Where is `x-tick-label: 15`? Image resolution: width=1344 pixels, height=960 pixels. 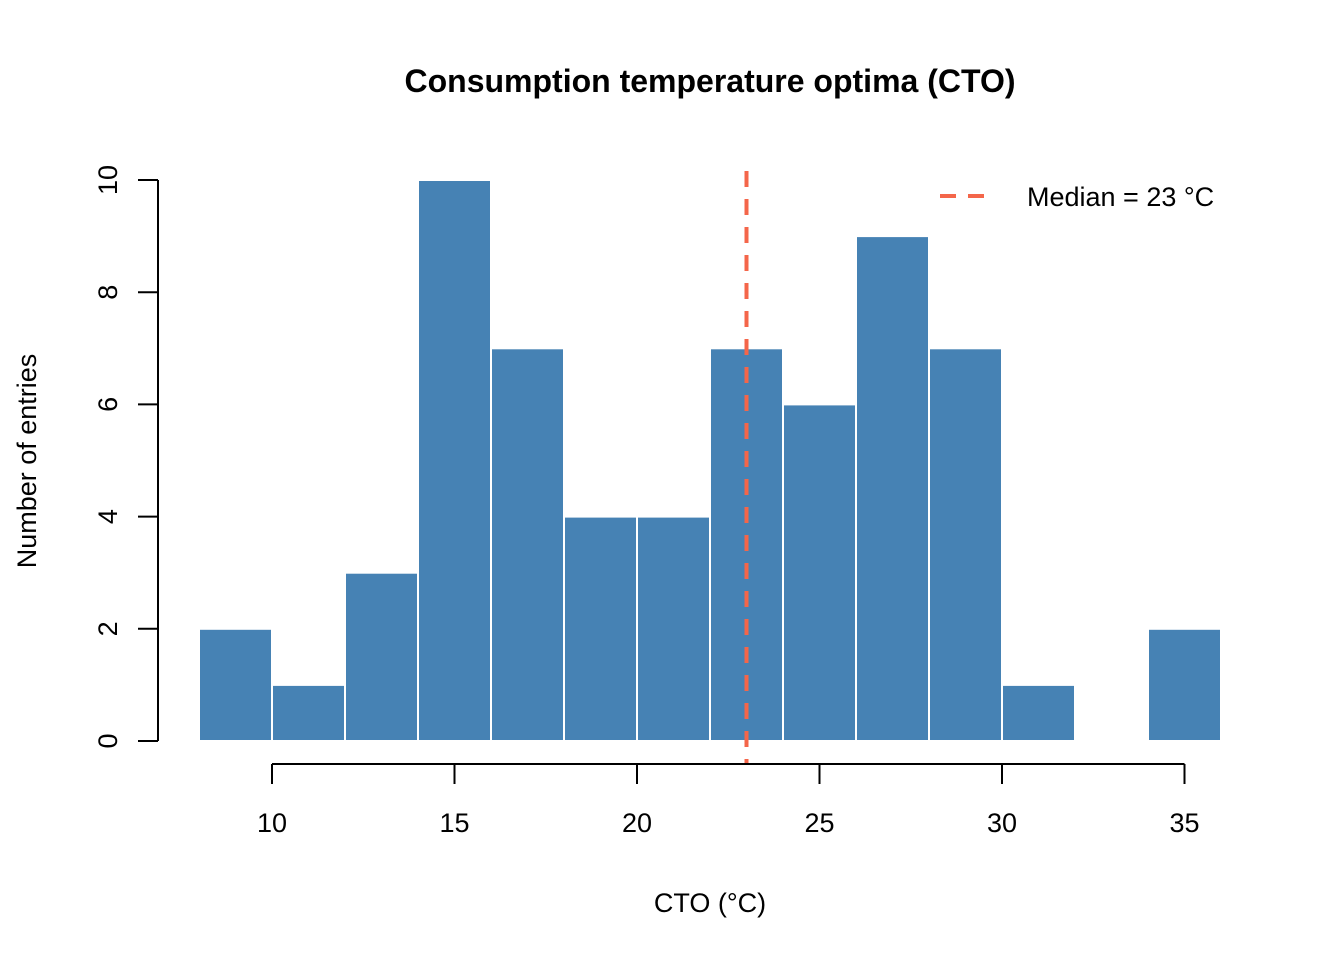 x-tick-label: 15 is located at coordinates (454, 823).